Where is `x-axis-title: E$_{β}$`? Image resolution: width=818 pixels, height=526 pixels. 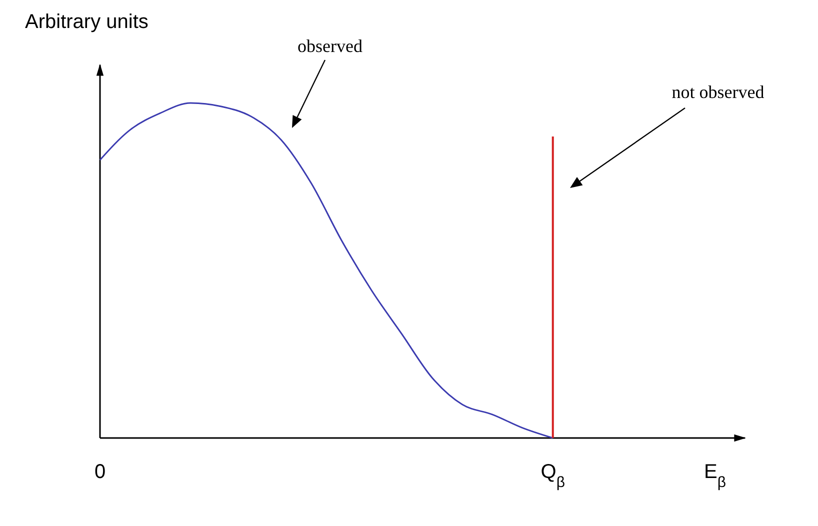
x-axis-title: E$_{β}$ is located at coordinates (715, 475).